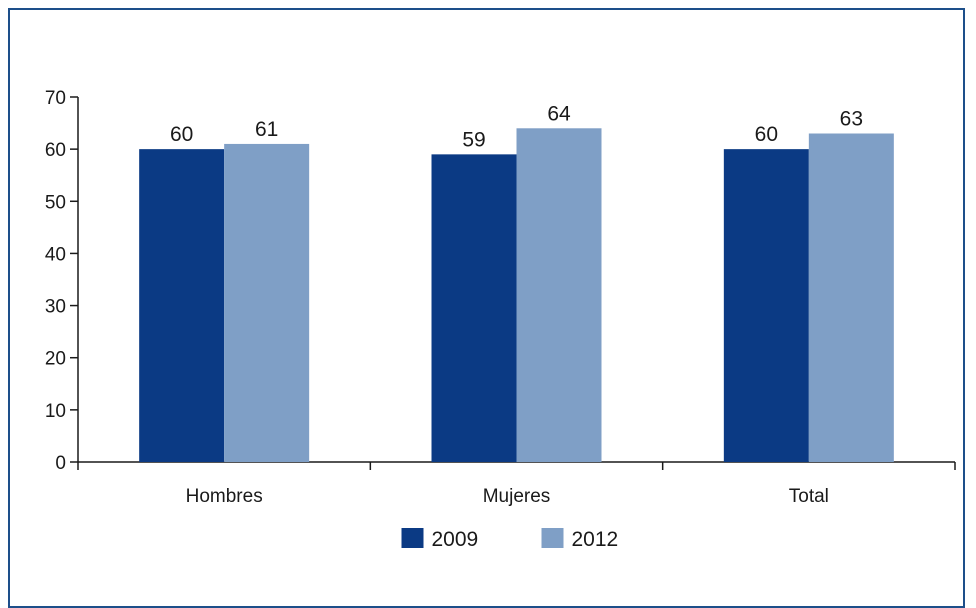 The height and width of the screenshot is (608, 976). I want to click on x-category-label: Mujeres, so click(517, 496).